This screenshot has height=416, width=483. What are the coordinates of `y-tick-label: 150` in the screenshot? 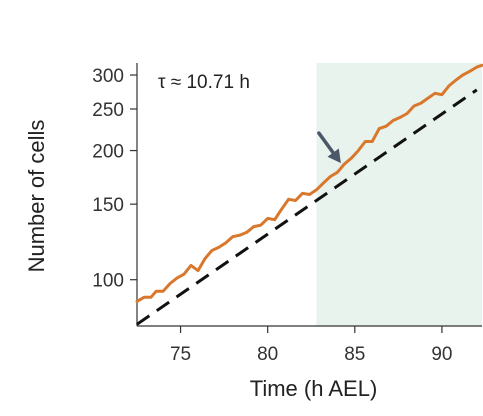 It's located at (108, 205).